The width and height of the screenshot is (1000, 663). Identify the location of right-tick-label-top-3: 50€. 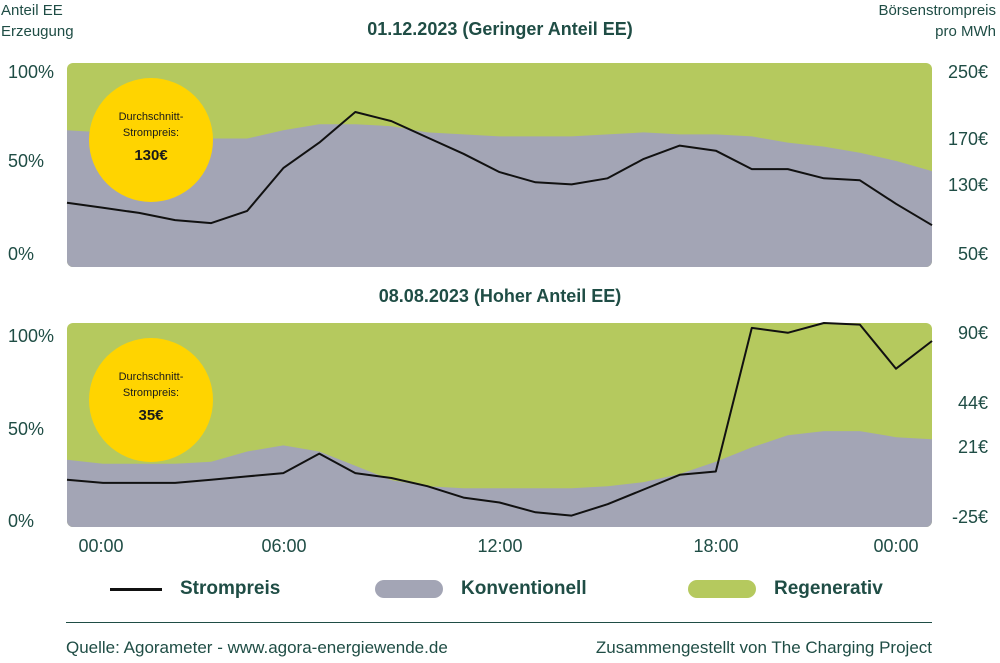
(973, 254).